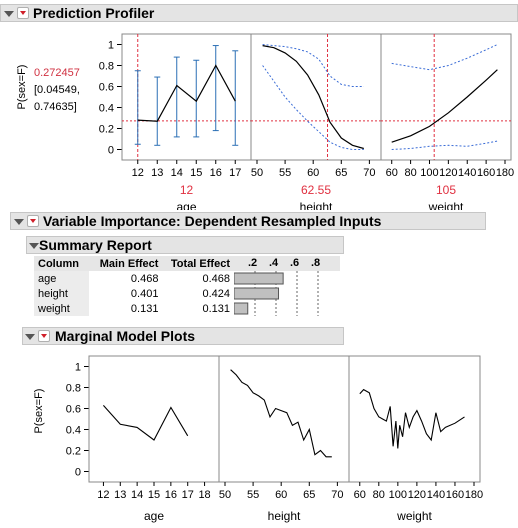 The height and width of the screenshot is (528, 518). Describe the element at coordinates (398, 495) in the screenshot. I see `x-tick-label: 100` at that location.